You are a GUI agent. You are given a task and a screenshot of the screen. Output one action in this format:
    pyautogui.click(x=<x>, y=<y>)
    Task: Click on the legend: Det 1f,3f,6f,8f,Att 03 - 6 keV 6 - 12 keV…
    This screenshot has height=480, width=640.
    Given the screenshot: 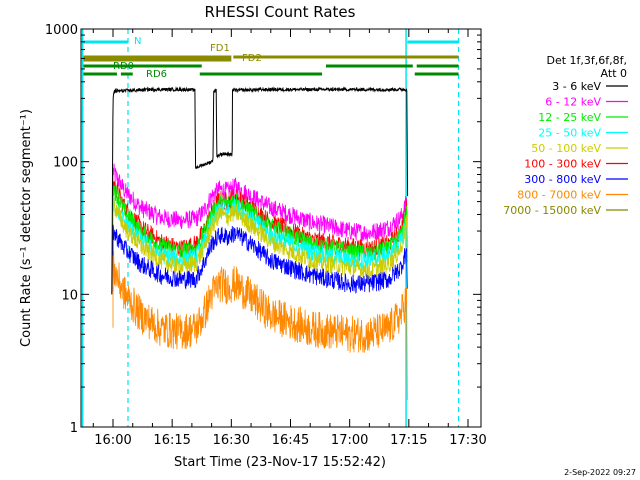 What is the action you would take?
    pyautogui.click(x=565, y=135)
    